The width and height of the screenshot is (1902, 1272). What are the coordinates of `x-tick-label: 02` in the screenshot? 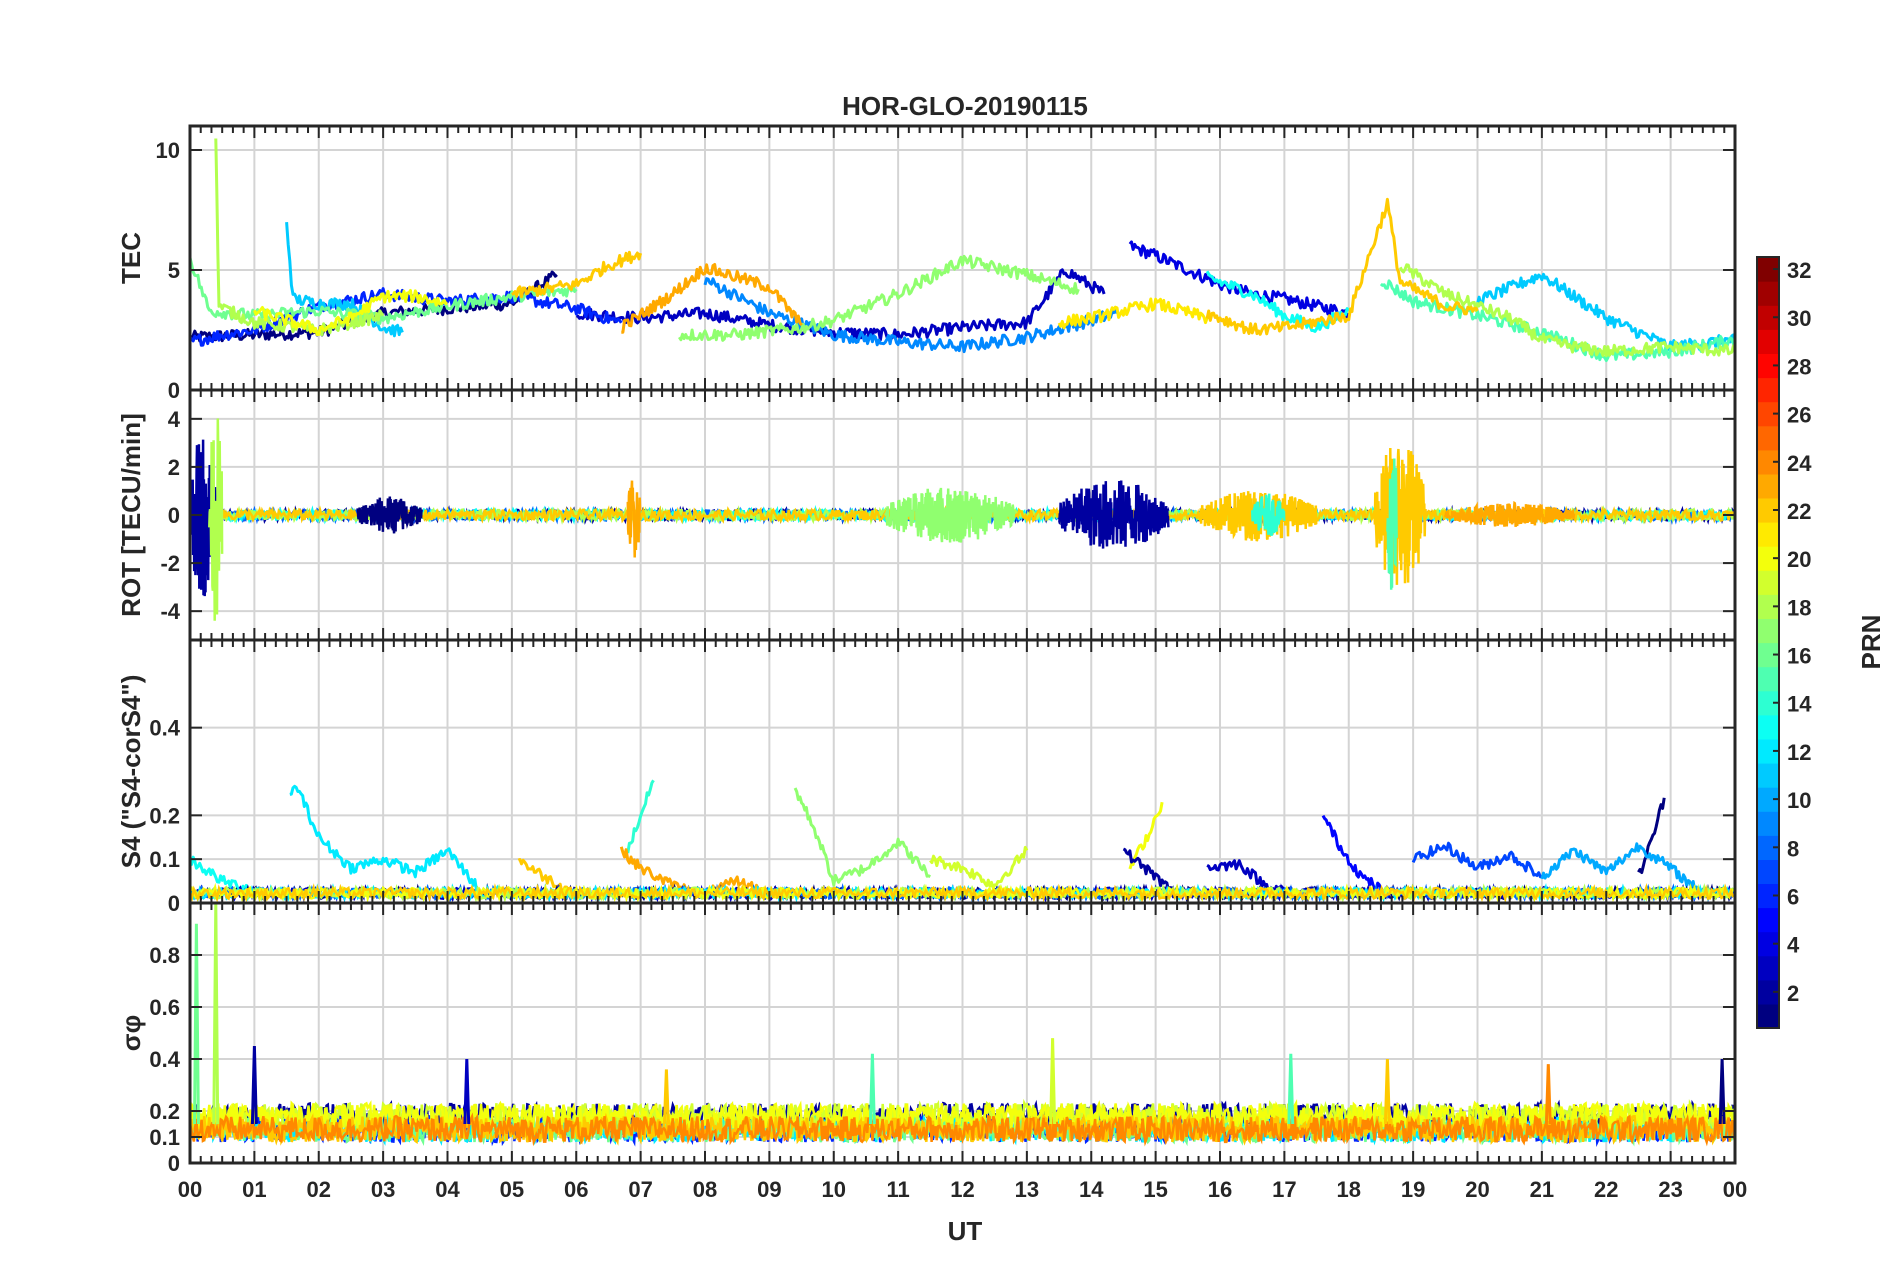 It's located at (319, 1189).